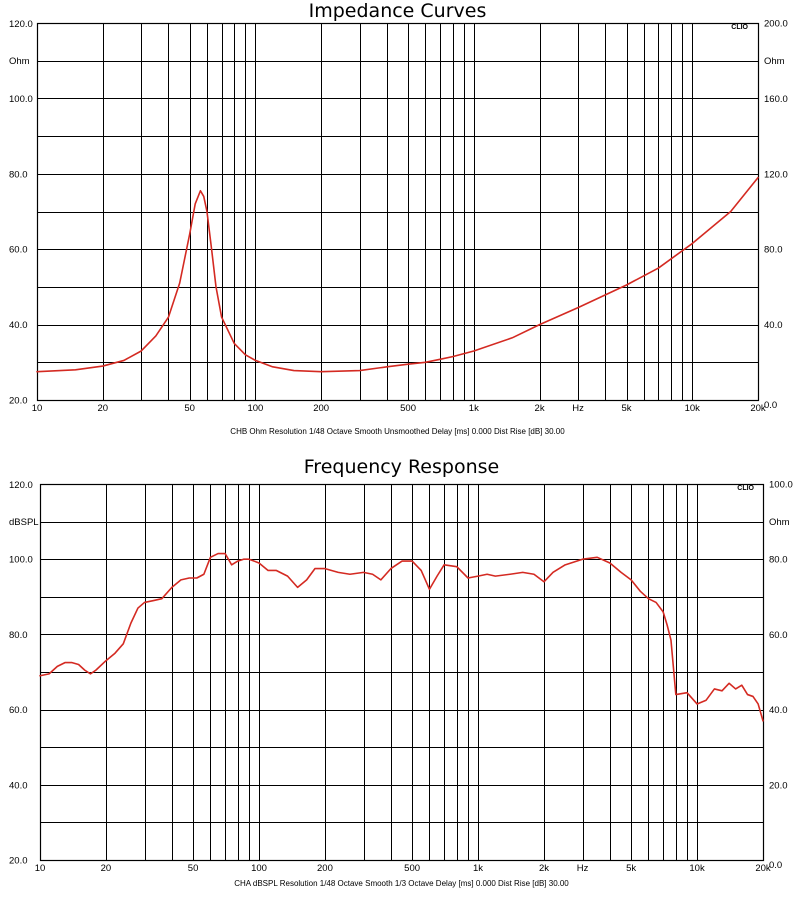 The image size is (800, 904). I want to click on y-axis-label: dBSPL, so click(24, 522).